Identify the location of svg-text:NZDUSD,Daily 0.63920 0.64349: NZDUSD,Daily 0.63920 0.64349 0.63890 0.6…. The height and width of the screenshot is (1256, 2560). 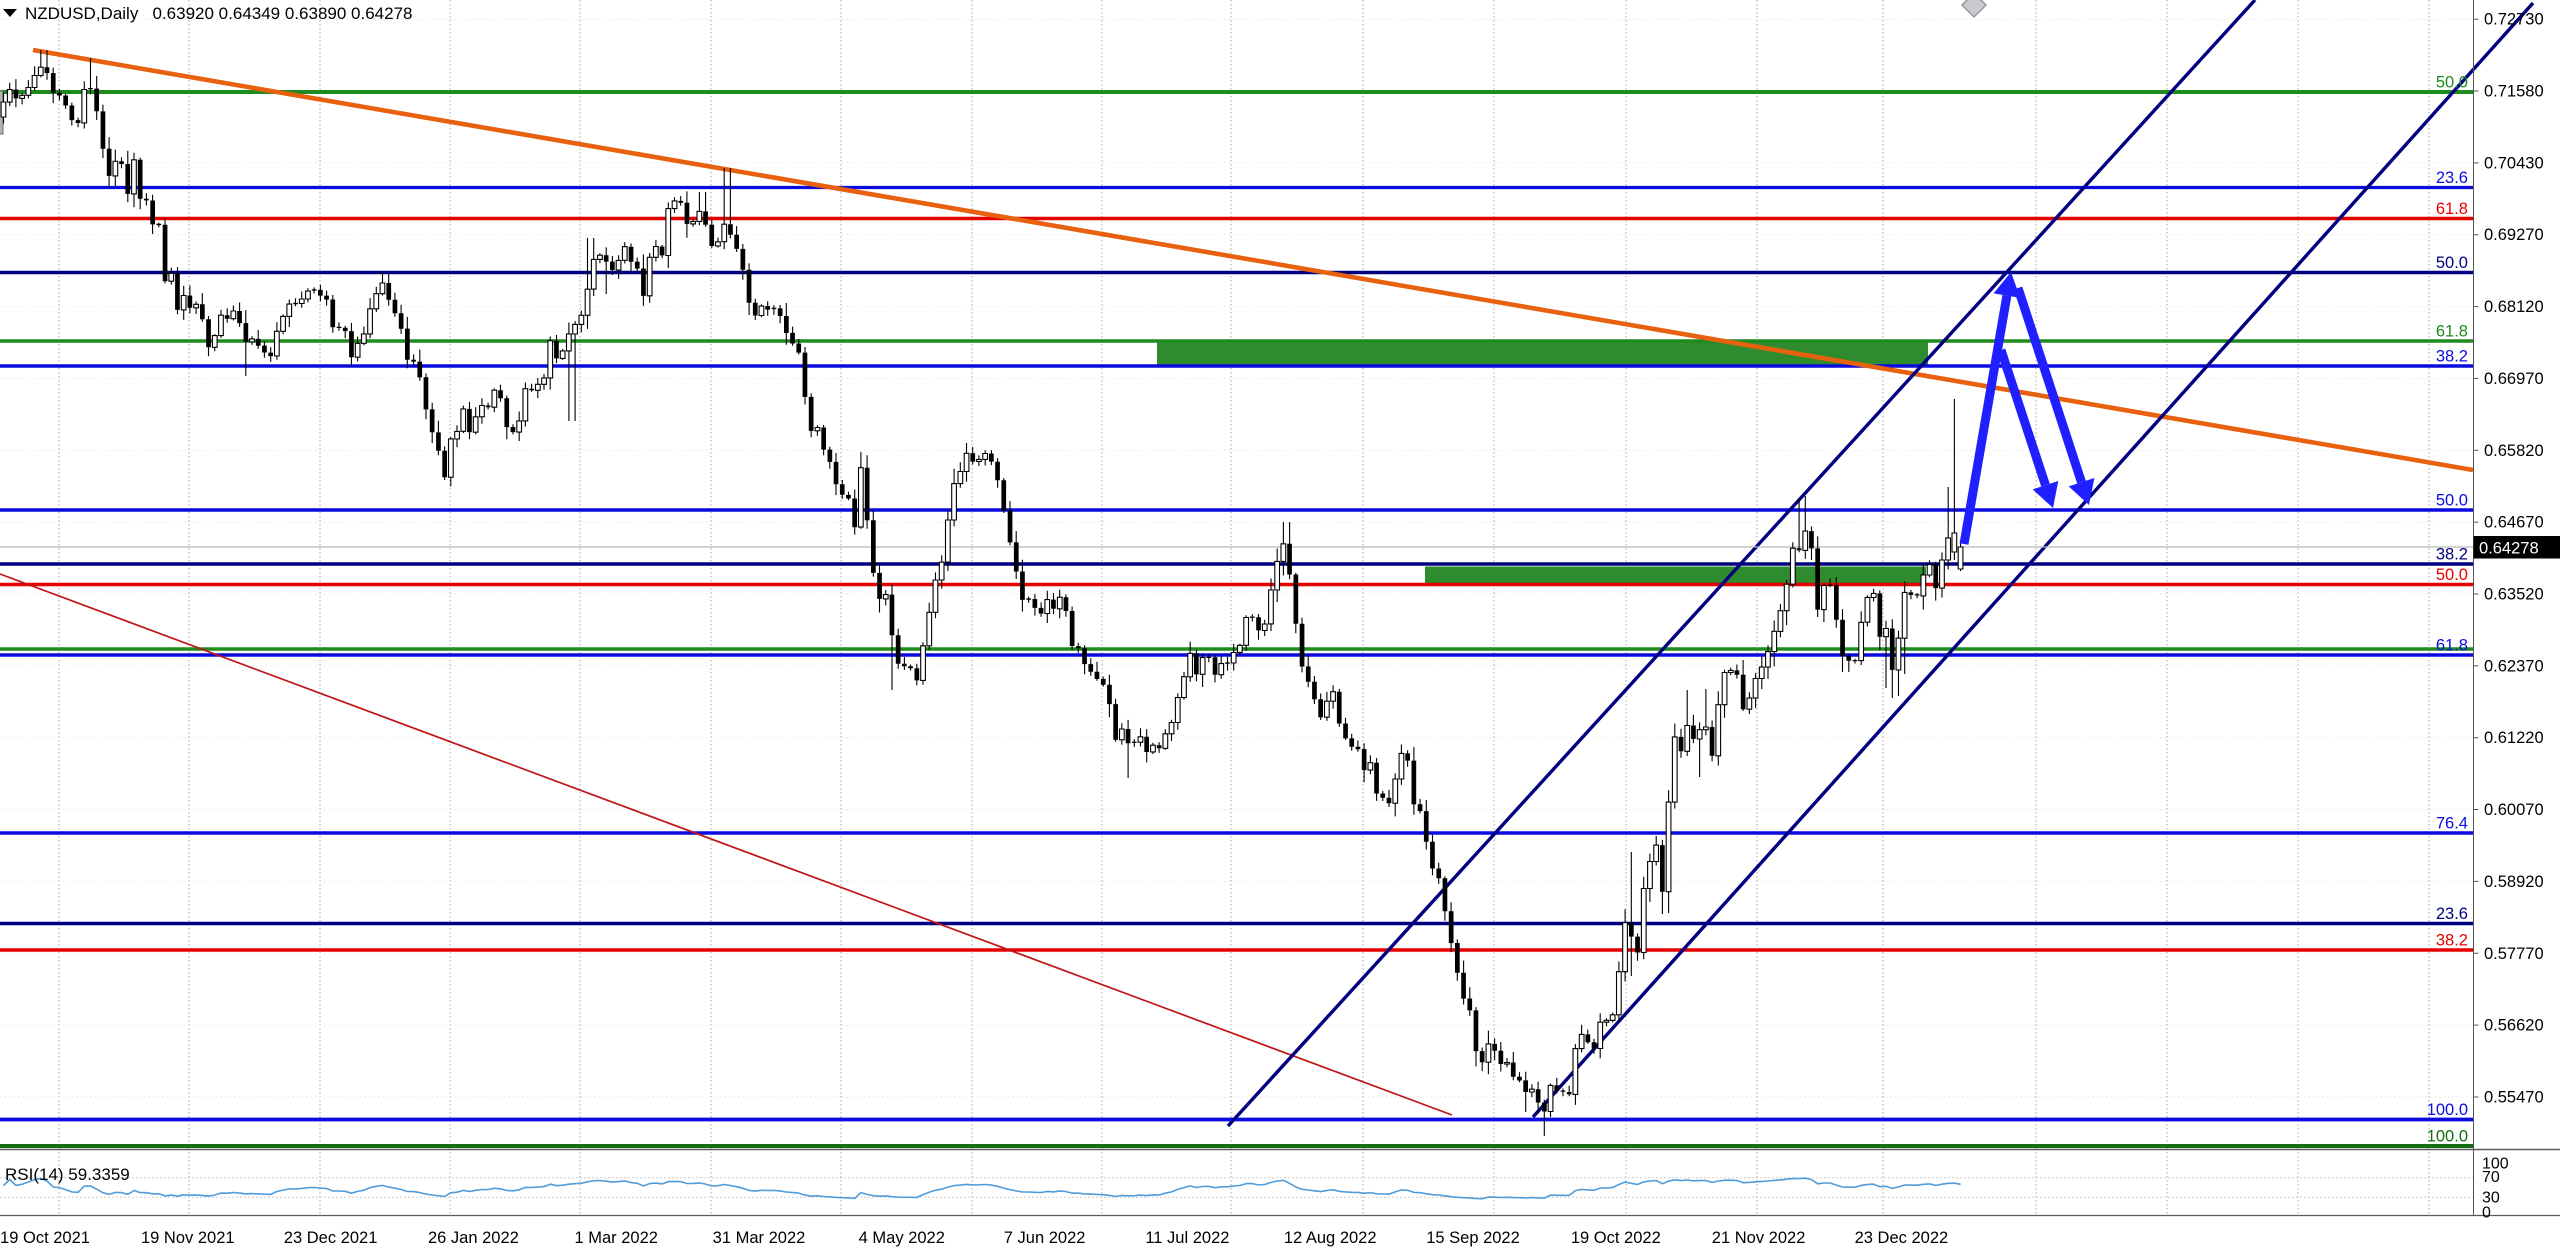
(218, 13).